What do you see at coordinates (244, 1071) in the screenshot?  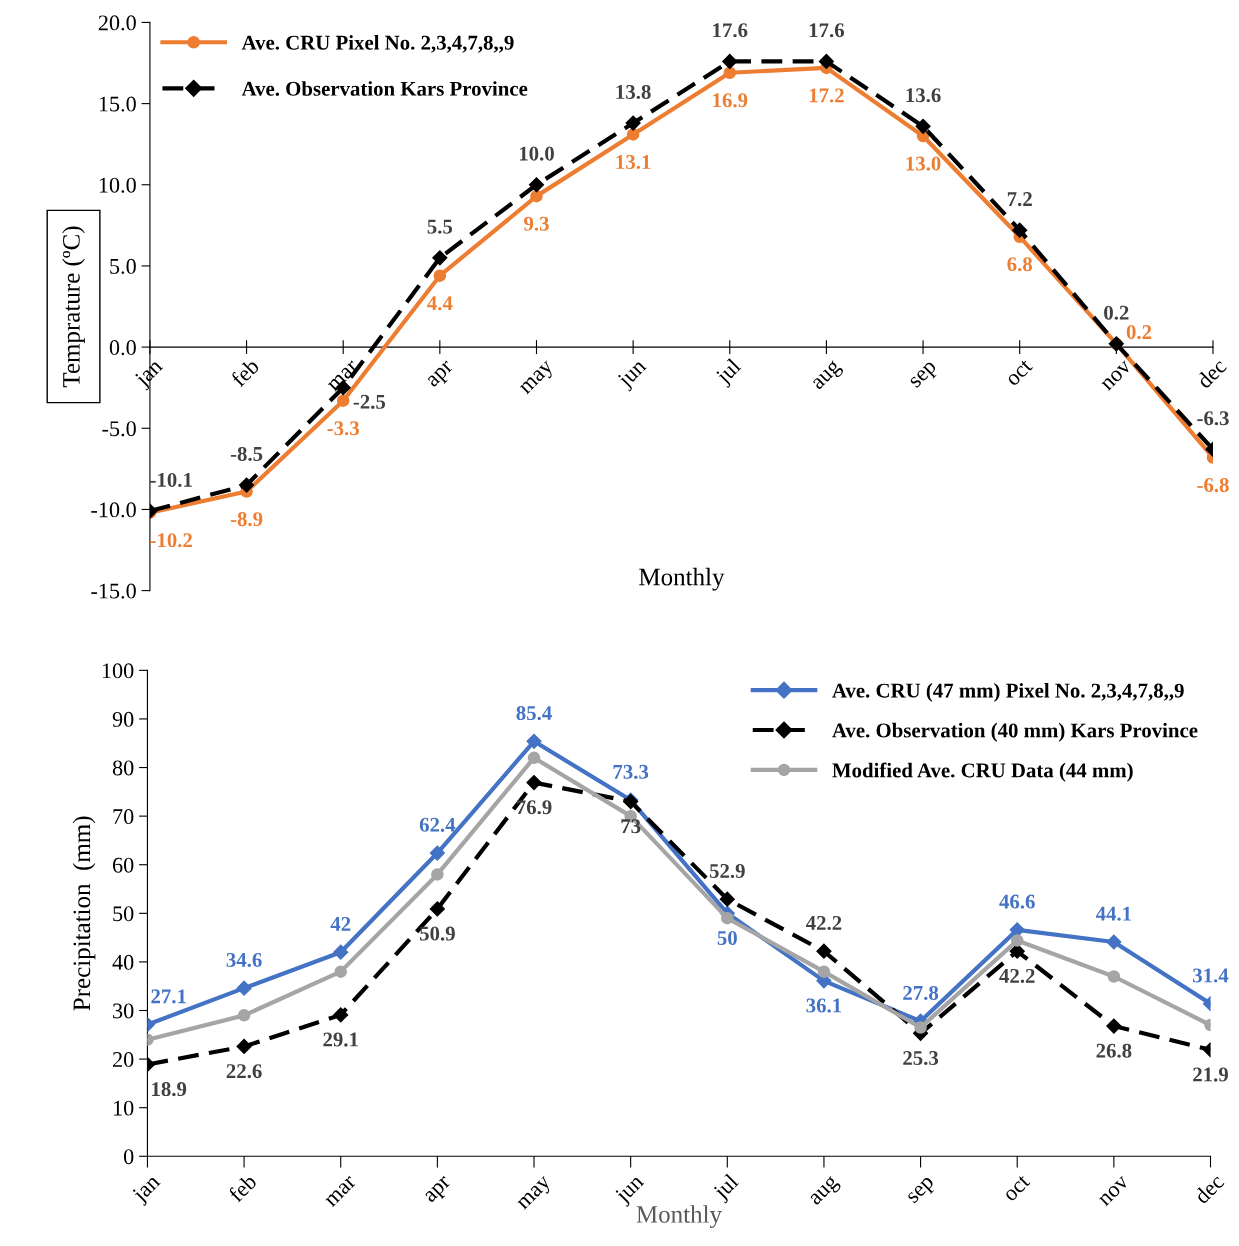 I see `data-label: 22.6` at bounding box center [244, 1071].